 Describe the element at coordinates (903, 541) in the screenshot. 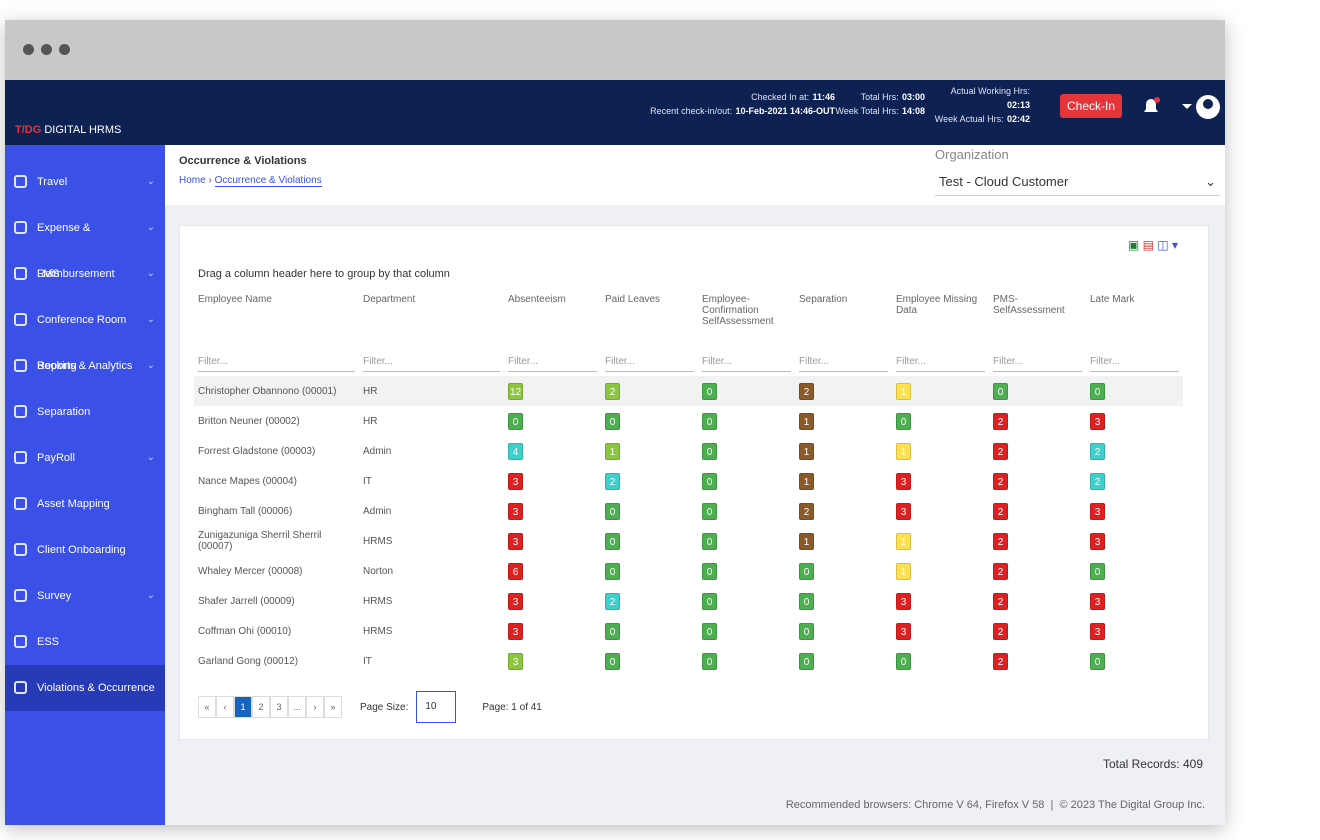

I see `count-badge: 1` at that location.